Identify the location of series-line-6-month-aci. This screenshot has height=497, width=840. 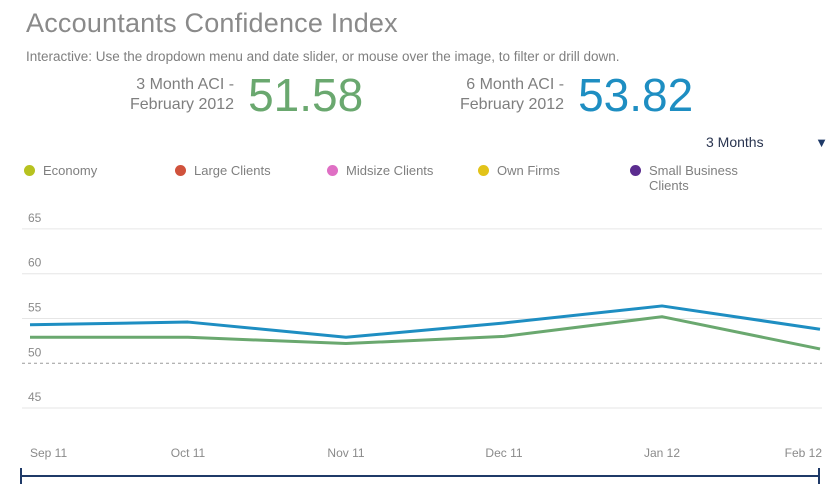
(425, 321).